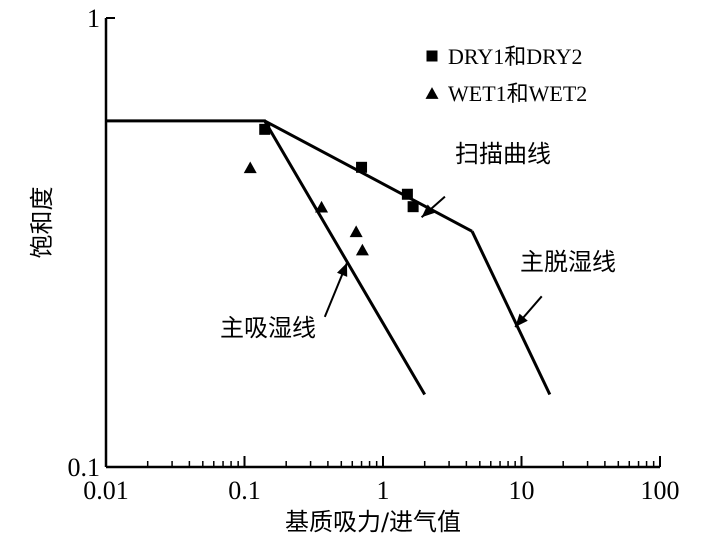 The height and width of the screenshot is (543, 713). I want to click on legend-square-marker, so click(432, 56).